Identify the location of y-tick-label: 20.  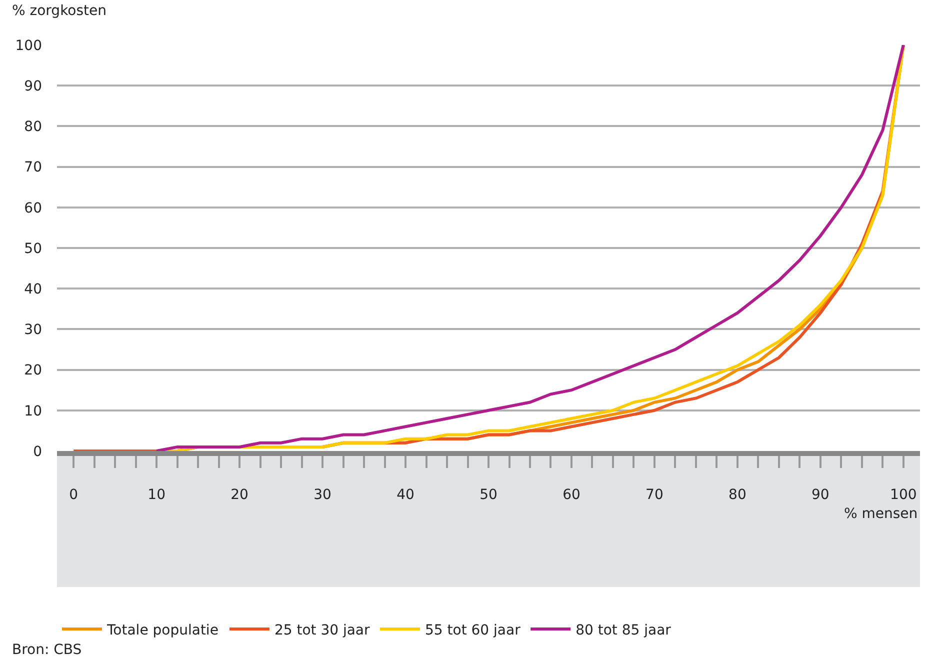
(33, 370).